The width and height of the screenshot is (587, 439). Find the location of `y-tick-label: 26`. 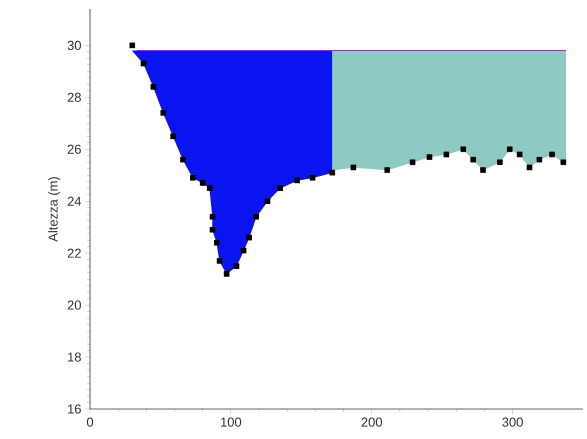

y-tick-label: 26 is located at coordinates (74, 149).